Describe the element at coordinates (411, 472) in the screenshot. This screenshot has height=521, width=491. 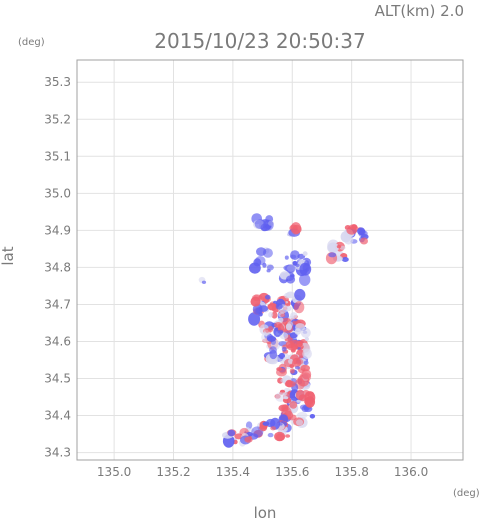
I see `x-tick-label: 136.0` at that location.